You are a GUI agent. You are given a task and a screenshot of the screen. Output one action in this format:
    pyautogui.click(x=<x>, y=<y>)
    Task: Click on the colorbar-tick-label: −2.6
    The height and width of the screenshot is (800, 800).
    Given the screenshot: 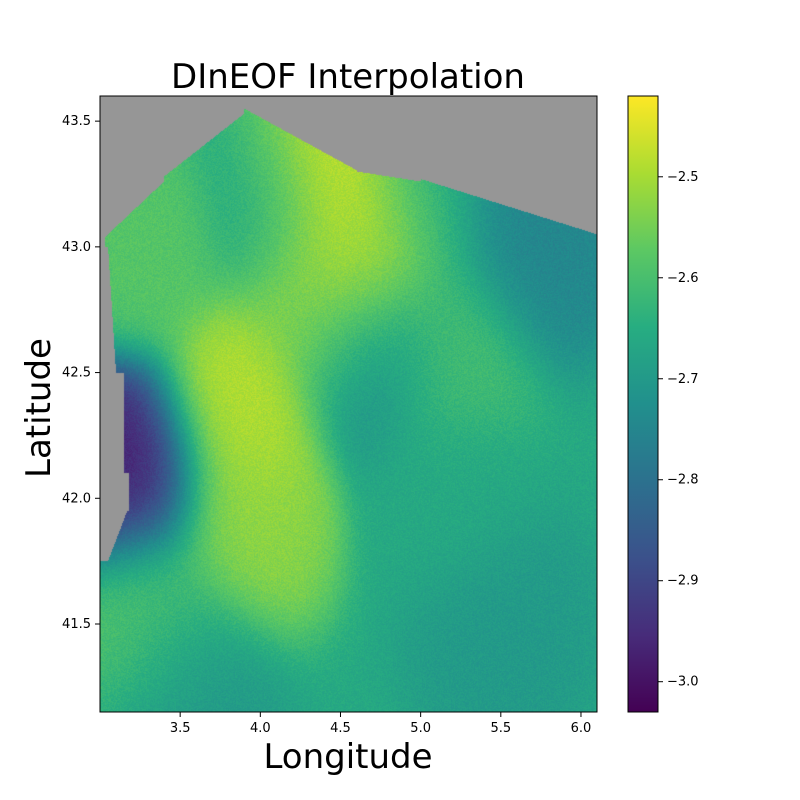 What is the action you would take?
    pyautogui.click(x=683, y=278)
    